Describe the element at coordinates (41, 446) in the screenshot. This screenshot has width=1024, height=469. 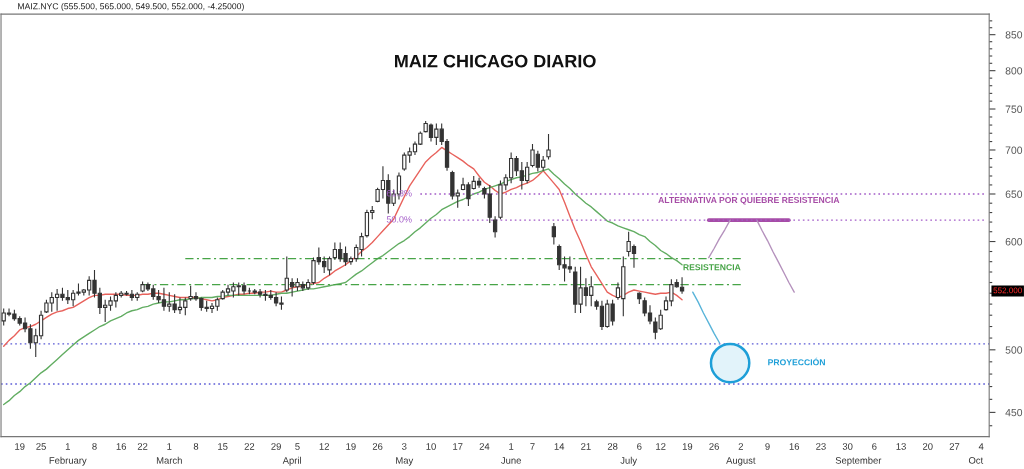
I see `x-tick-label: 25` at that location.